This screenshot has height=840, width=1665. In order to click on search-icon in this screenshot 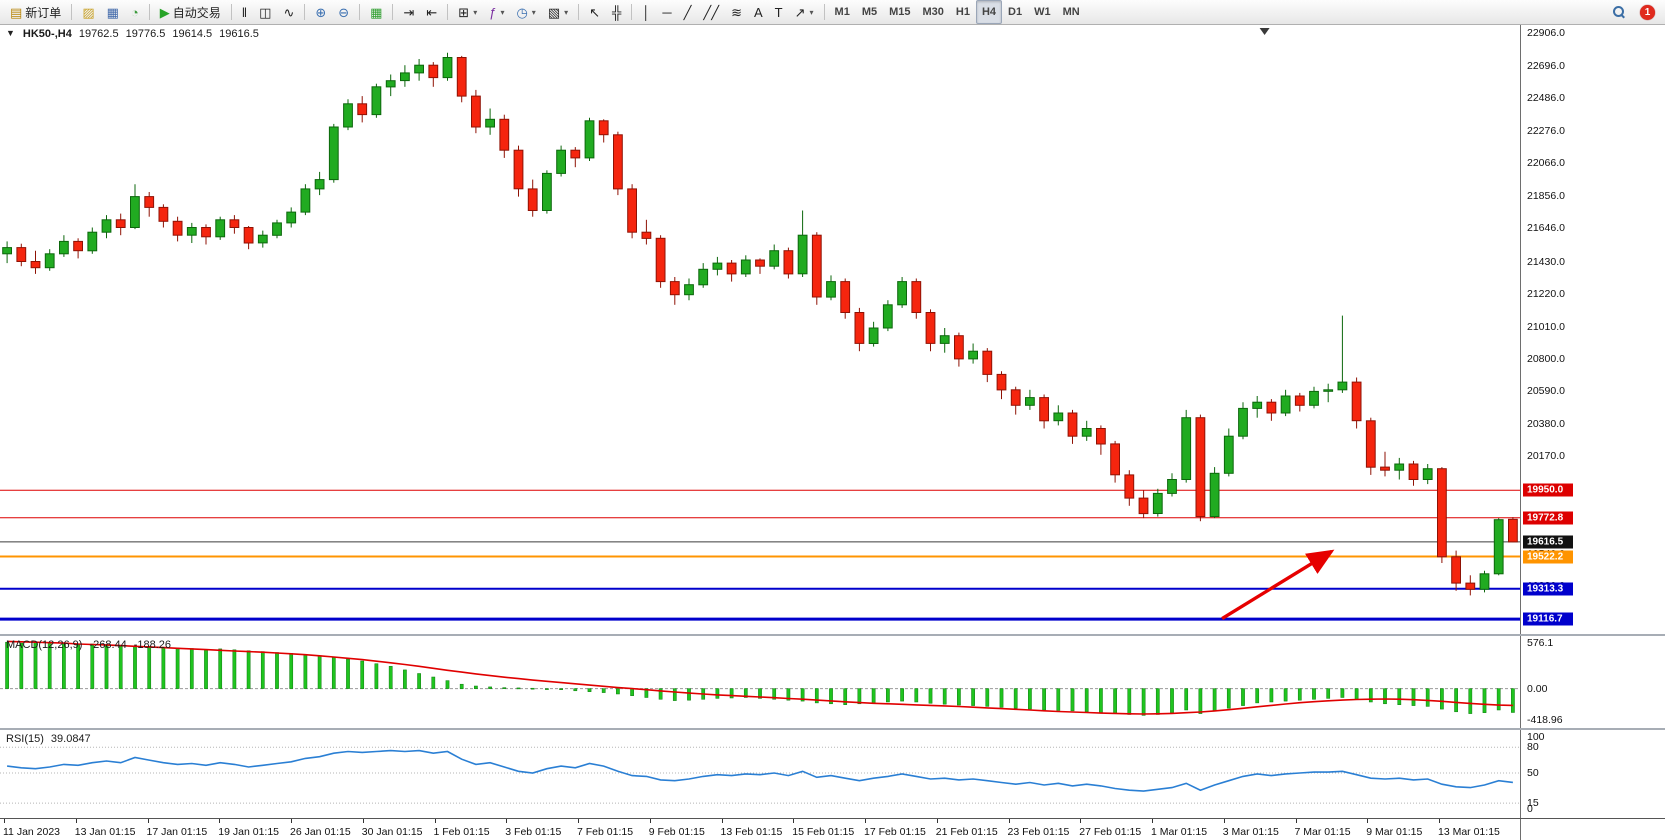, I will do `click(1619, 12)`.